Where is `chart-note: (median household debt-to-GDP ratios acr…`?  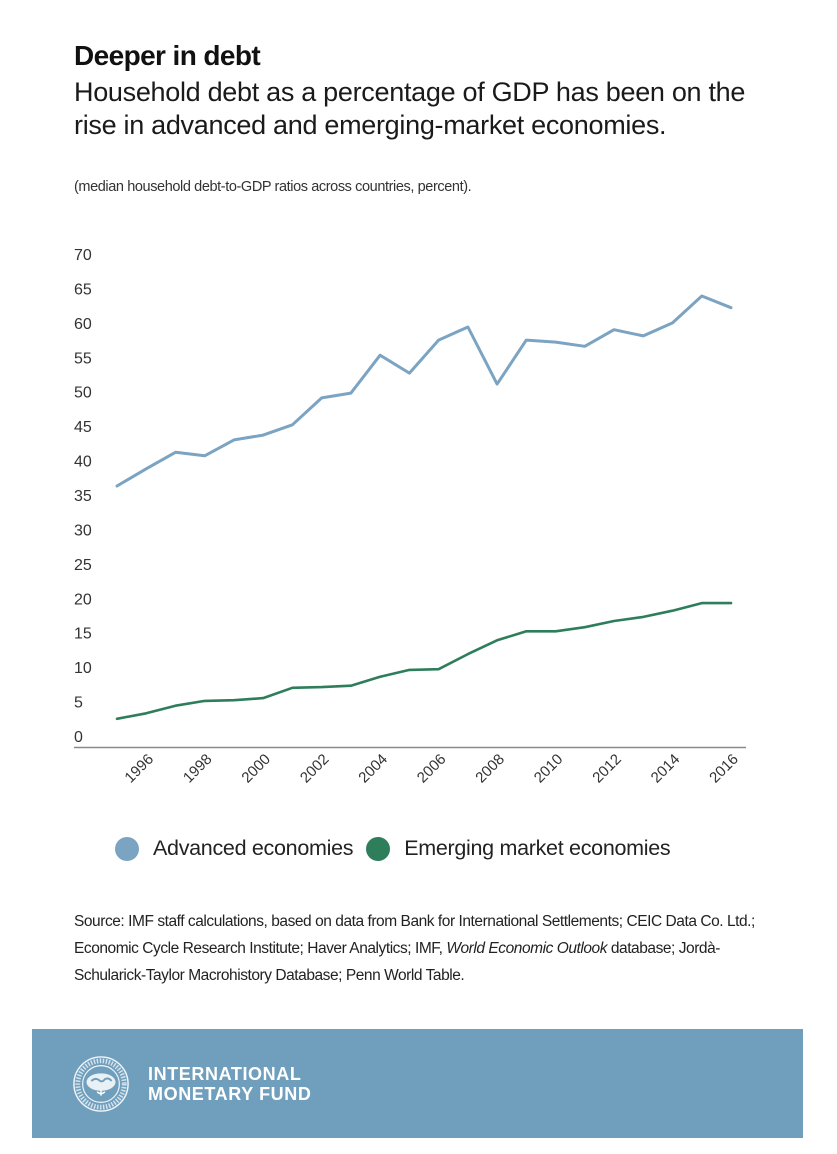 chart-note: (median household debt-to-GDP ratios acr… is located at coordinates (273, 187).